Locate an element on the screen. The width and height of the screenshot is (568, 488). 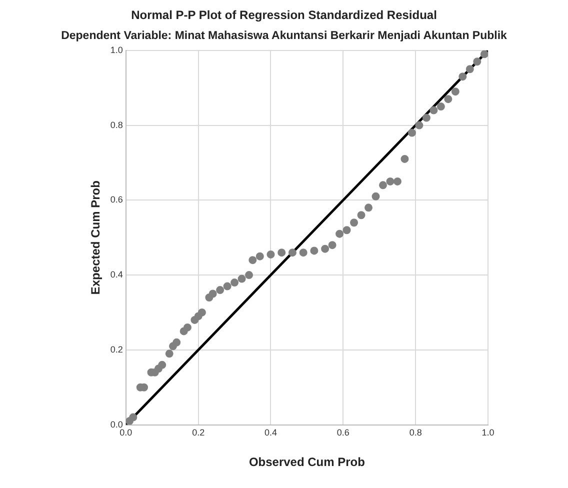
y-tick-label: 1.0 is located at coordinates (116, 49).